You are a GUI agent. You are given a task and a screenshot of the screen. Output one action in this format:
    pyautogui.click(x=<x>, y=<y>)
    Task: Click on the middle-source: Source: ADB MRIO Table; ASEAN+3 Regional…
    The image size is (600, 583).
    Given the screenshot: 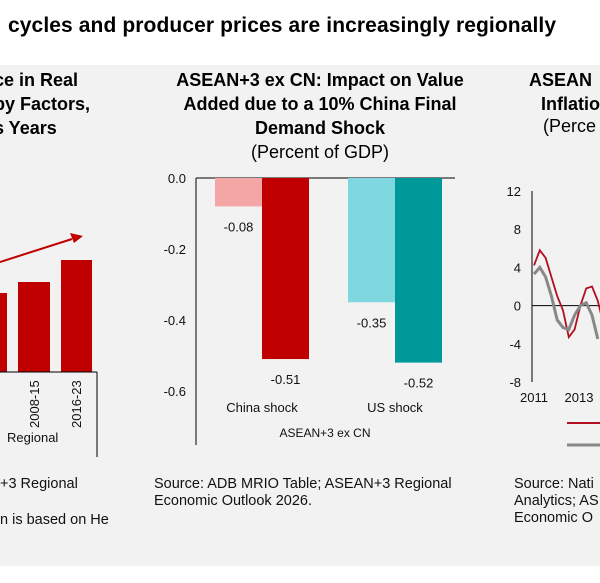 What is the action you would take?
    pyautogui.click(x=303, y=493)
    